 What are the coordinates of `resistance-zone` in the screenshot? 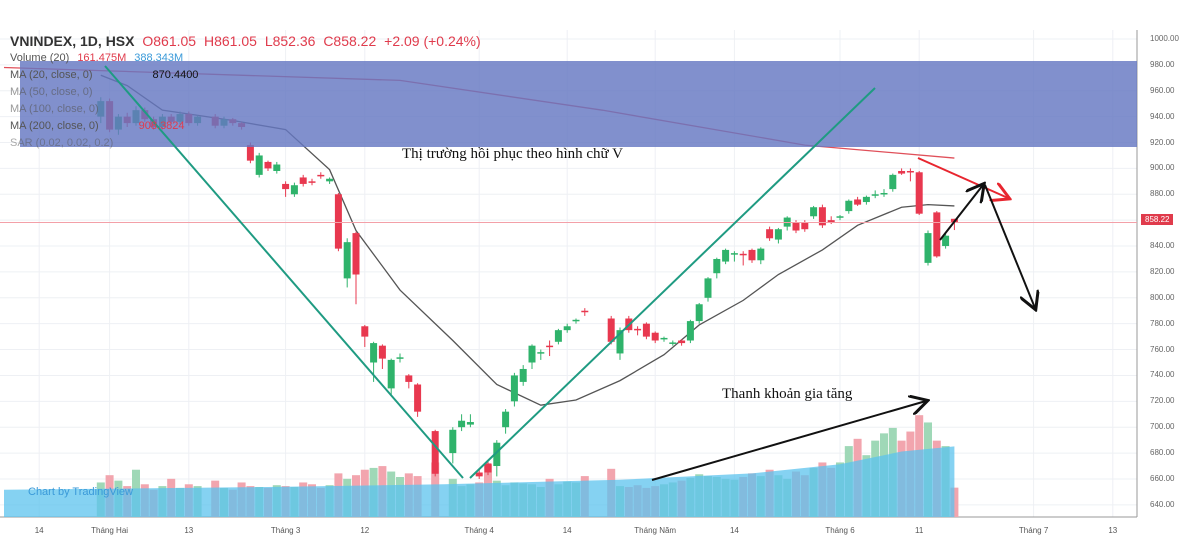 It's located at (578, 104).